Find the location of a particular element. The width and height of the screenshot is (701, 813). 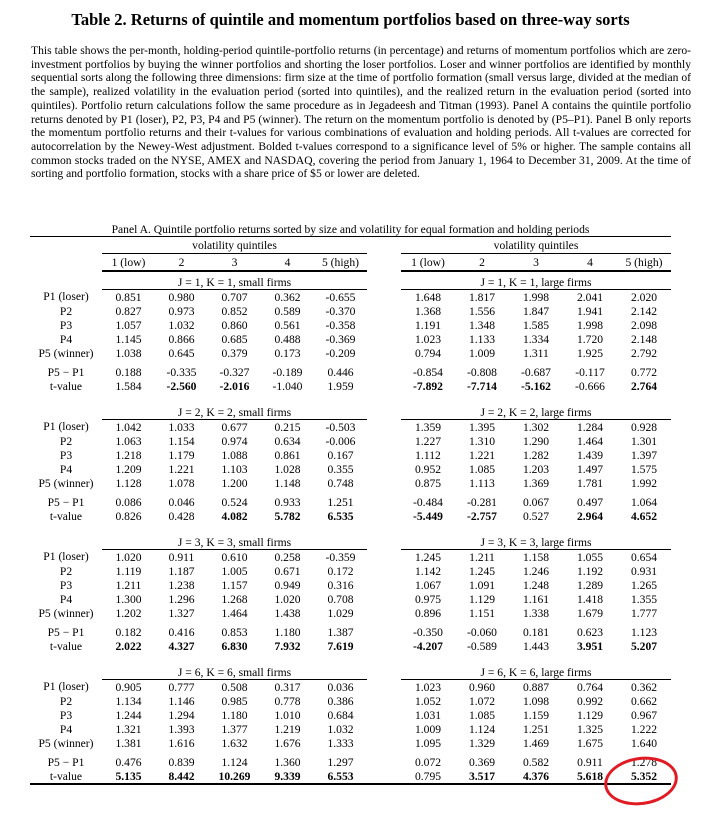

value-cell: 1.925 is located at coordinates (590, 353).